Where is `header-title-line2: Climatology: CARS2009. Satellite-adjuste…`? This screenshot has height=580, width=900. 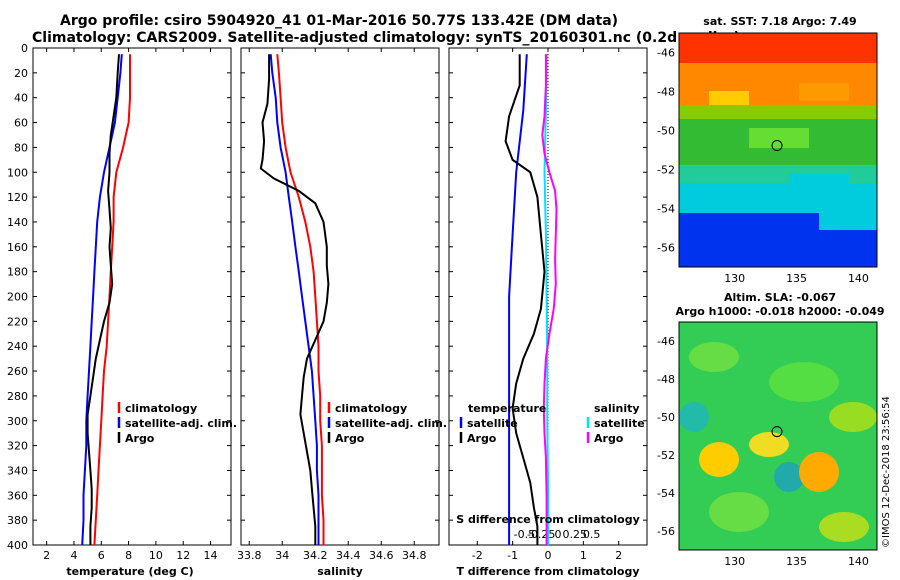
header-title-line2: Climatology: CARS2009. Satellite-adjuste… is located at coordinates (386, 38).